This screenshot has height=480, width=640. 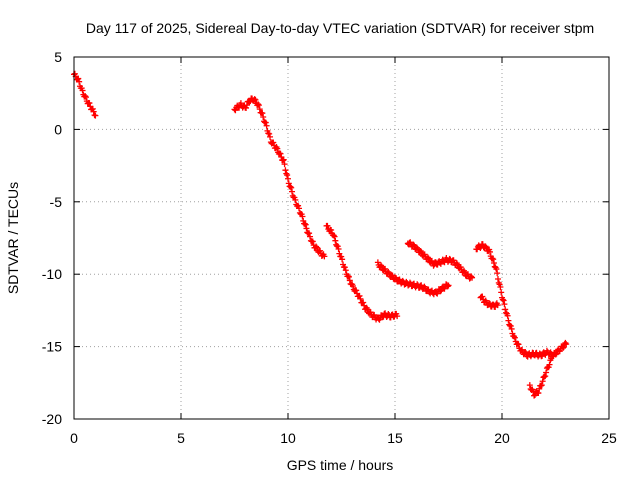 What do you see at coordinates (181, 438) in the screenshot?
I see `x-tick-label: 5` at bounding box center [181, 438].